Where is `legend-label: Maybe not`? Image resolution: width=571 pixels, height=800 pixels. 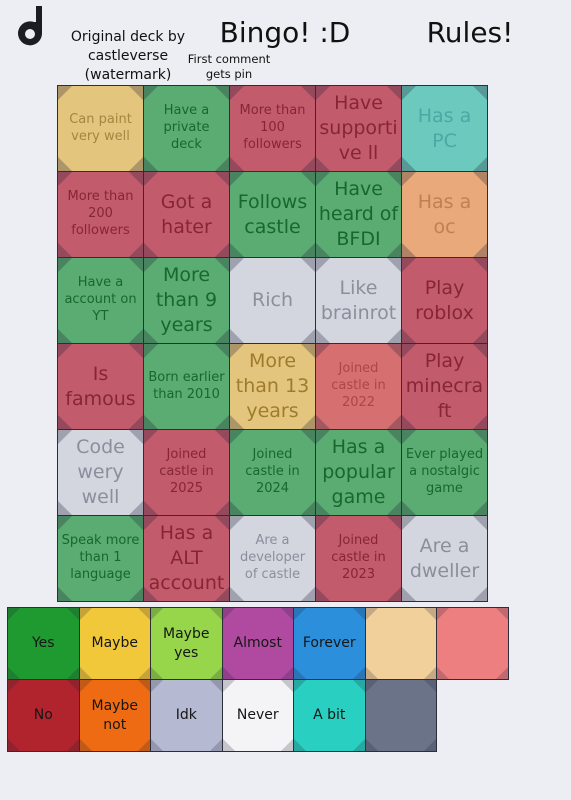
legend-label: Maybe not is located at coordinates (114, 715).